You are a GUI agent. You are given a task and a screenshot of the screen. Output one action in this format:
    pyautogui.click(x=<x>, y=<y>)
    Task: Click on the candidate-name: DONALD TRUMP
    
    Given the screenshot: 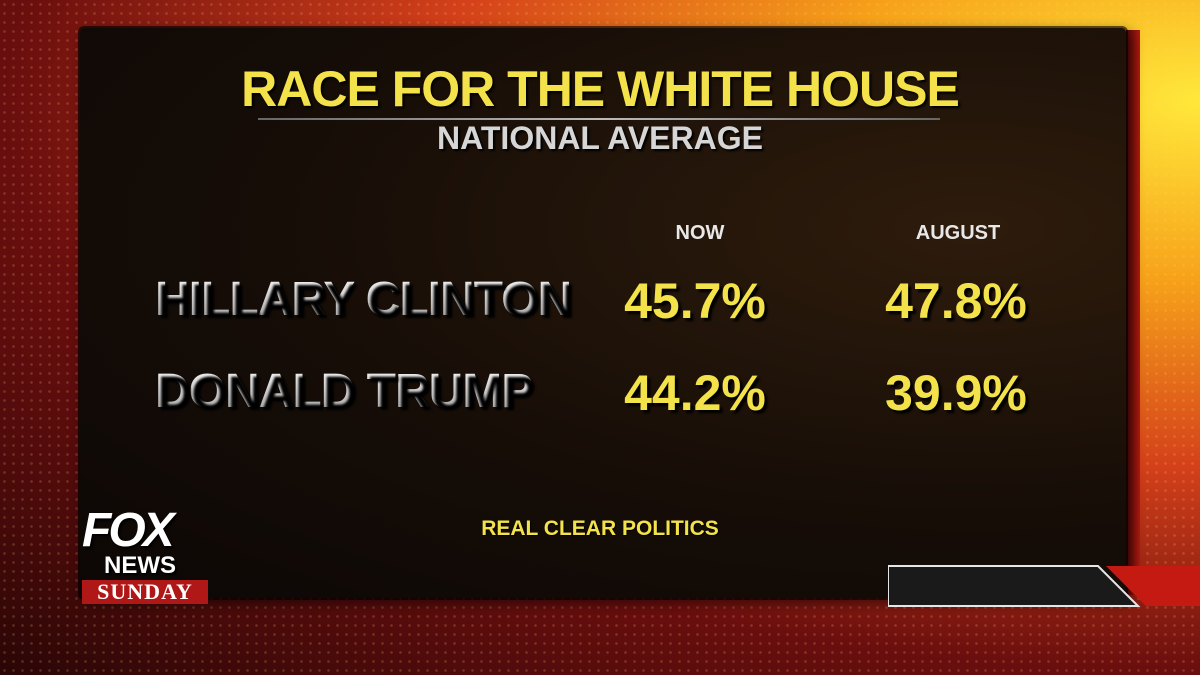 What is the action you would take?
    pyautogui.click(x=344, y=391)
    